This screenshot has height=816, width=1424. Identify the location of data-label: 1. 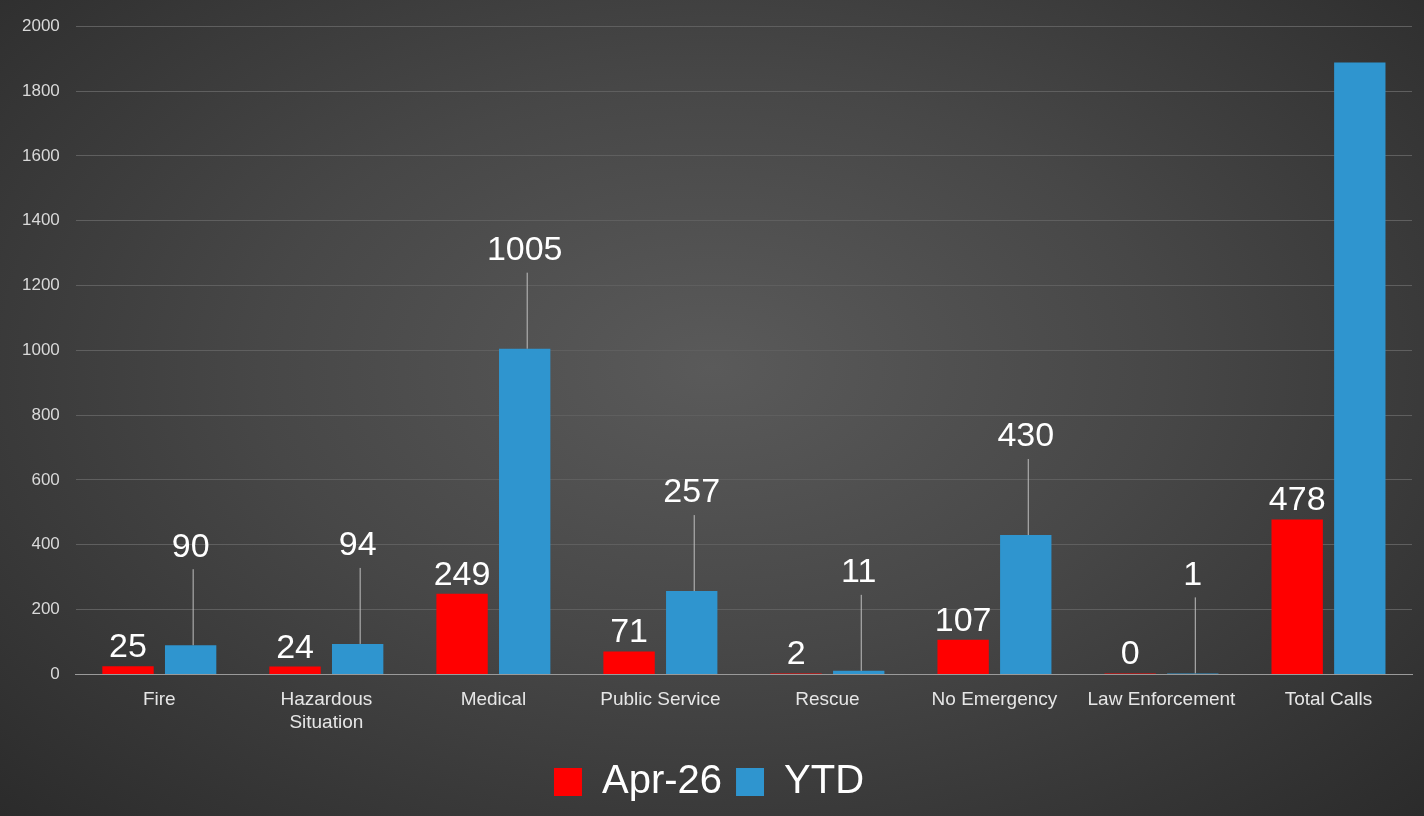
(1193, 572).